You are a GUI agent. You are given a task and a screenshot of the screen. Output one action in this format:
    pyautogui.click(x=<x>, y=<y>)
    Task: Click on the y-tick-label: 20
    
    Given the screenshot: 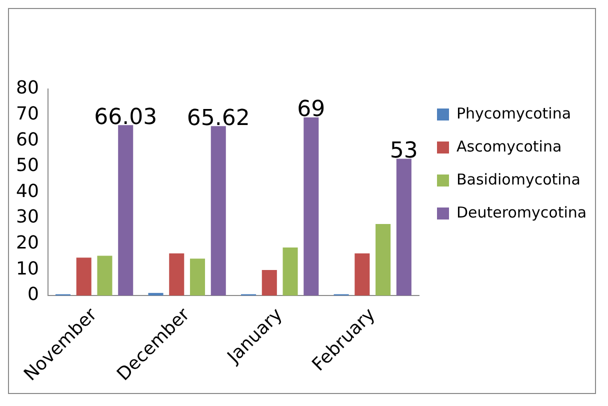 What is the action you would take?
    pyautogui.click(x=27, y=243)
    